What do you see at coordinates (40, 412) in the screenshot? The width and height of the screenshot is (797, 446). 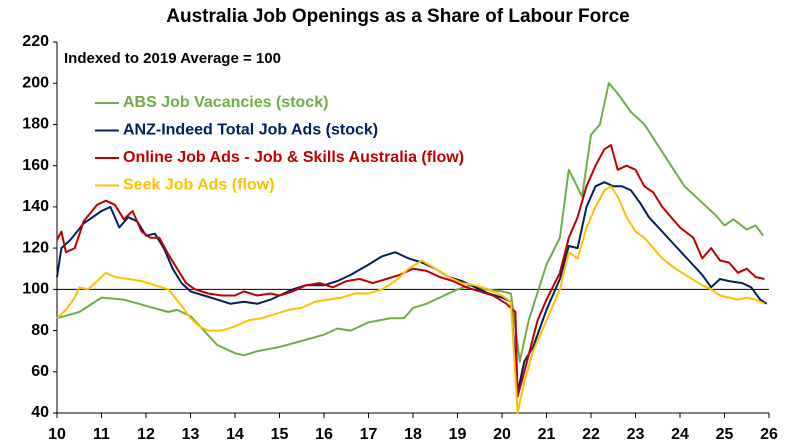 I see `y-tick-label: 40` at bounding box center [40, 412].